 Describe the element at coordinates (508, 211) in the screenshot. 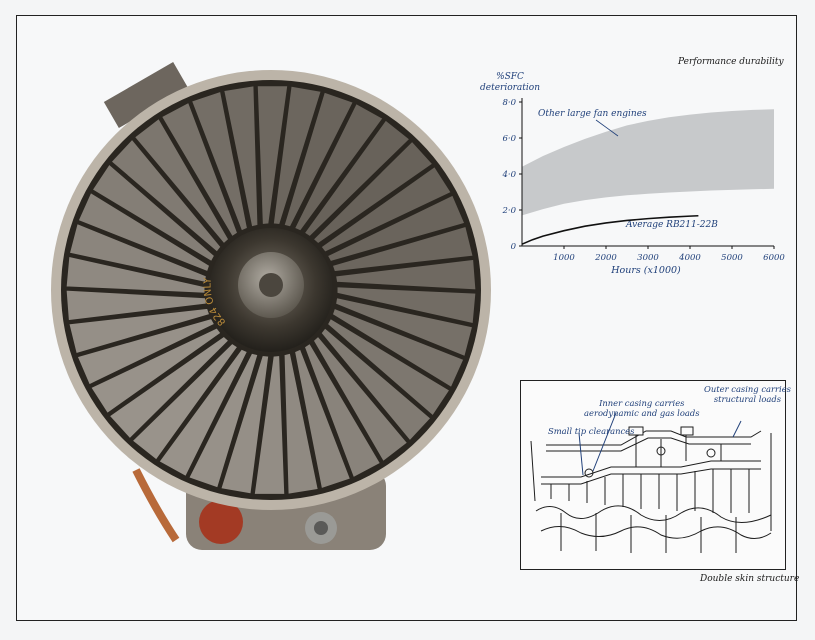

I see `y-tick-label: 2·0` at that location.